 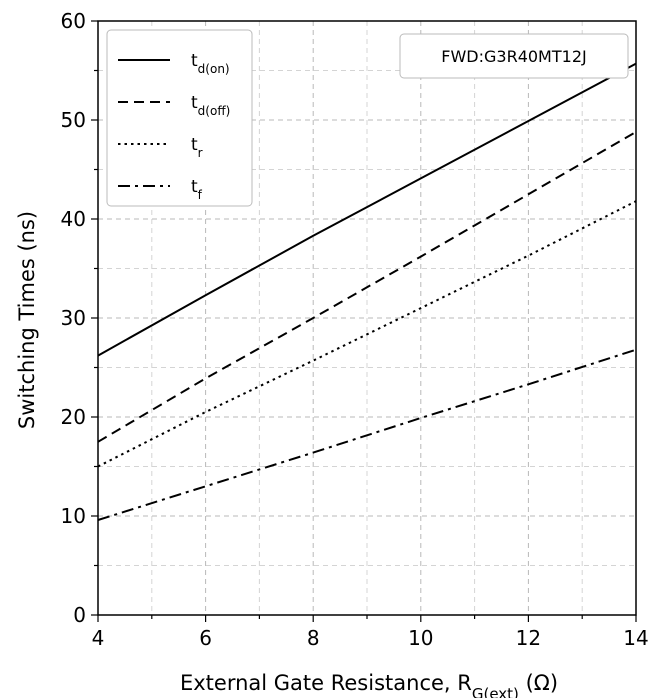 I want to click on x-axis-label-unit: (Ω), so click(x=538, y=683).